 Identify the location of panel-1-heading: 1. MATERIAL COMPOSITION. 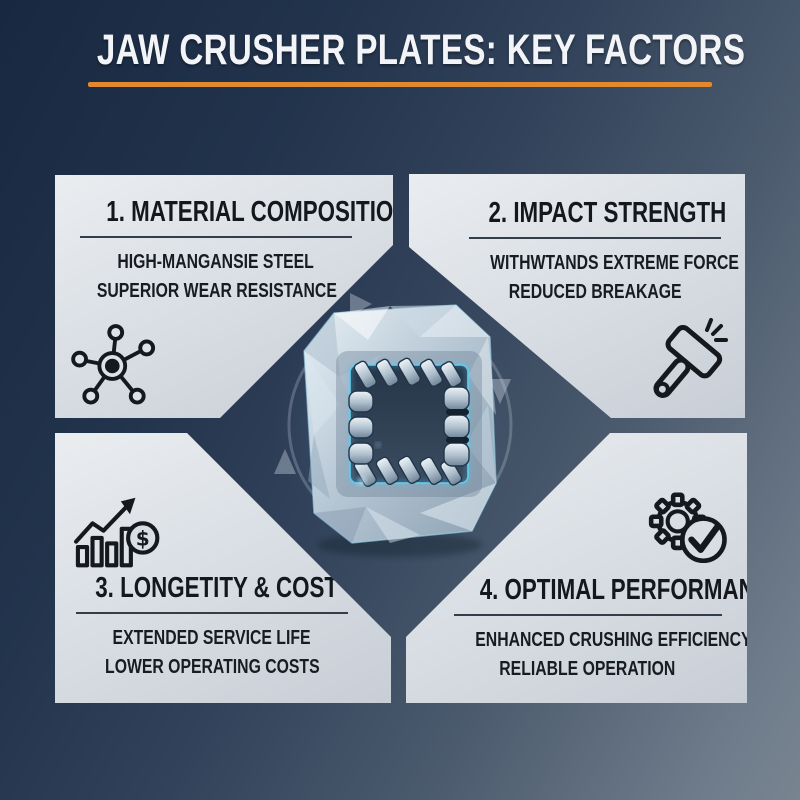
(258, 212).